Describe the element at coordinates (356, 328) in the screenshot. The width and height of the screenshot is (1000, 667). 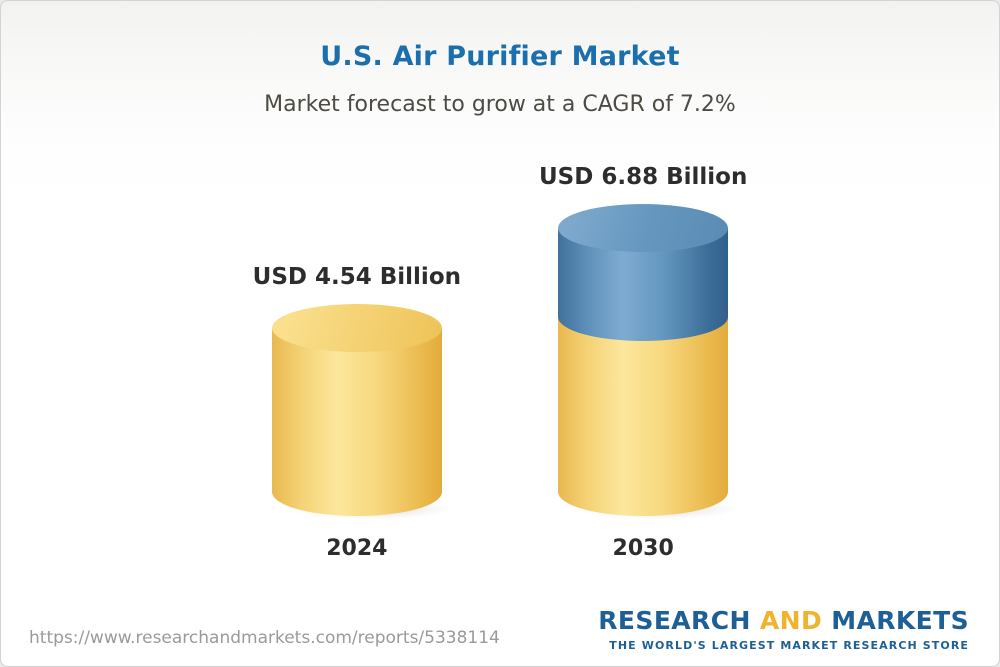
I see `cylinder-top-yellow` at that location.